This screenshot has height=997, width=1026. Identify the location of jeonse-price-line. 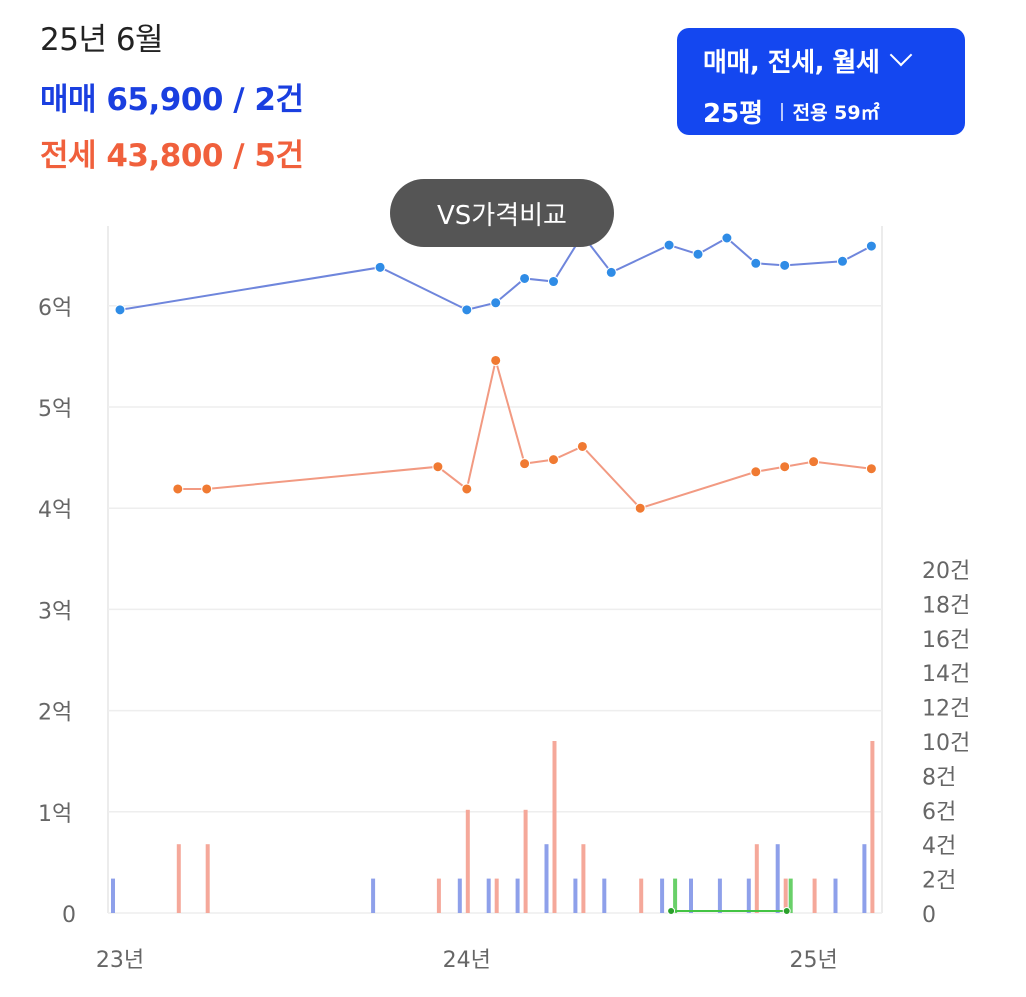
(524, 435).